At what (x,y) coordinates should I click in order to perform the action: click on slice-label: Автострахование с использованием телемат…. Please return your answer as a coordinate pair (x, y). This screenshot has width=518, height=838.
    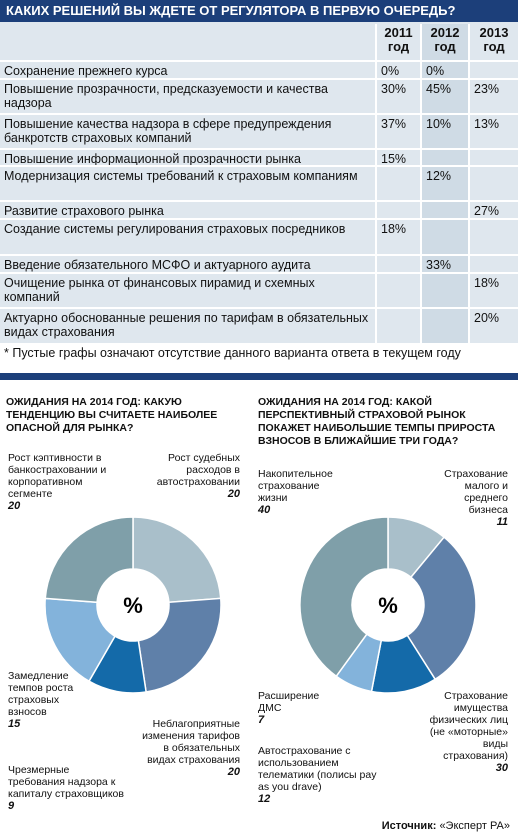
    Looking at the image, I should click on (323, 775).